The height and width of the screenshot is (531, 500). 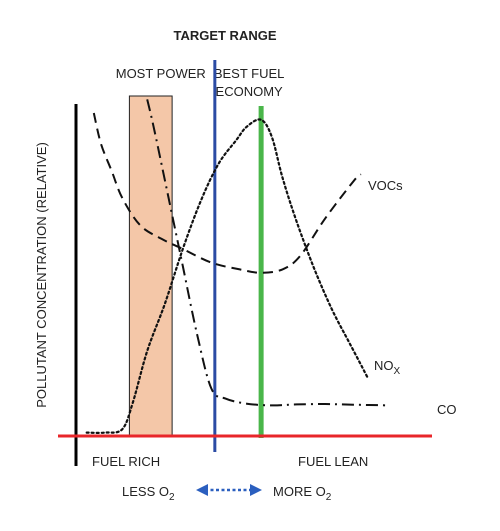 I want to click on best-fuel-economy-label-line2: ECONOMY, so click(x=250, y=91).